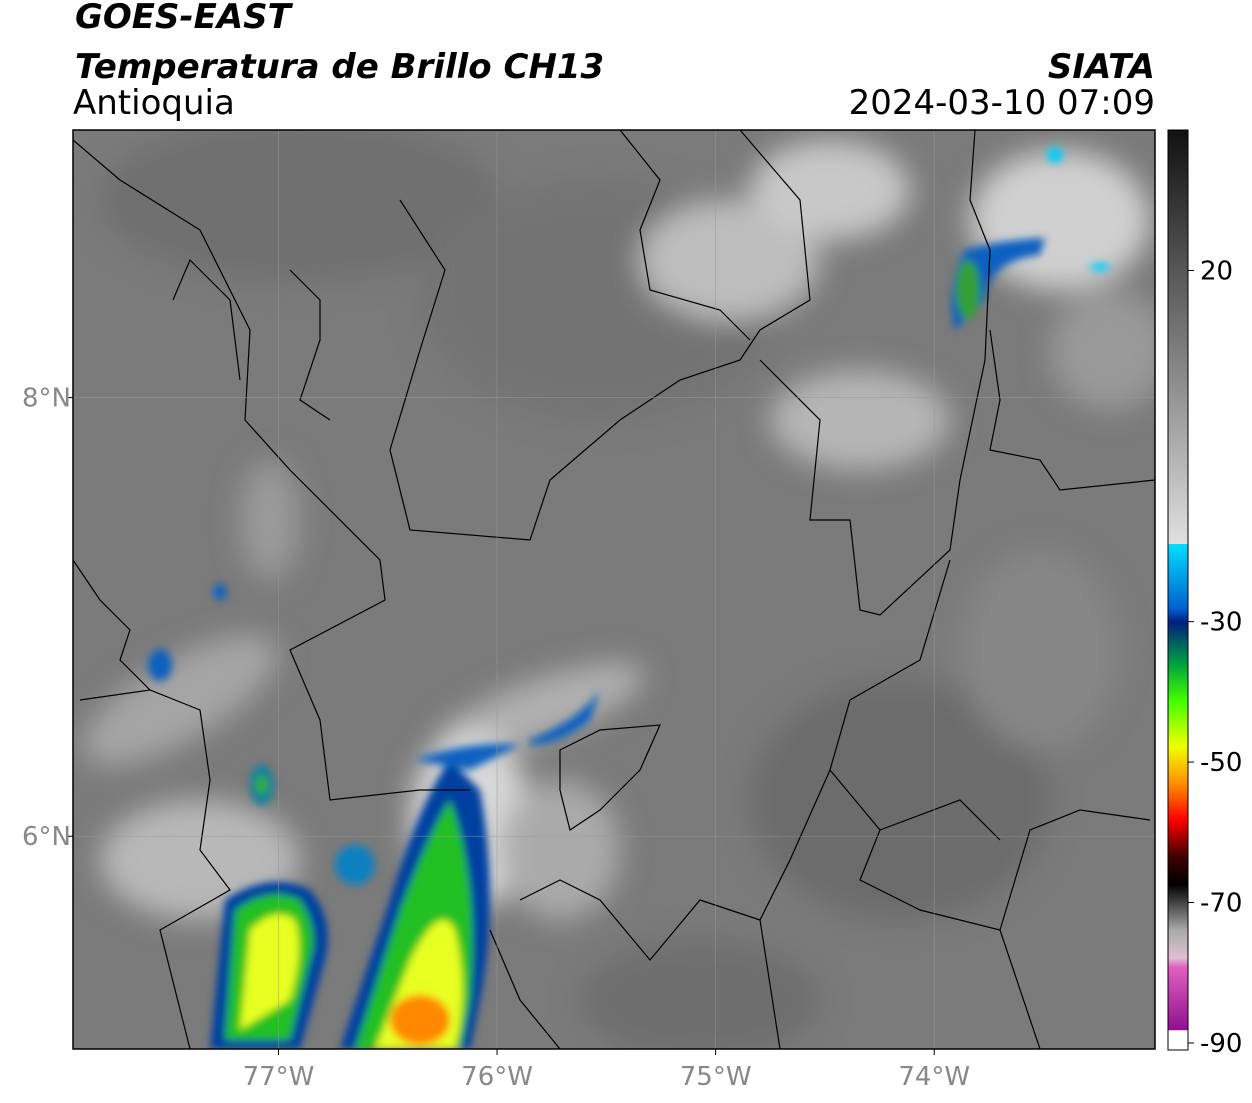 Image resolution: width=1252 pixels, height=1103 pixels. I want to click on colorbar-tick-label: -50, so click(1221, 763).